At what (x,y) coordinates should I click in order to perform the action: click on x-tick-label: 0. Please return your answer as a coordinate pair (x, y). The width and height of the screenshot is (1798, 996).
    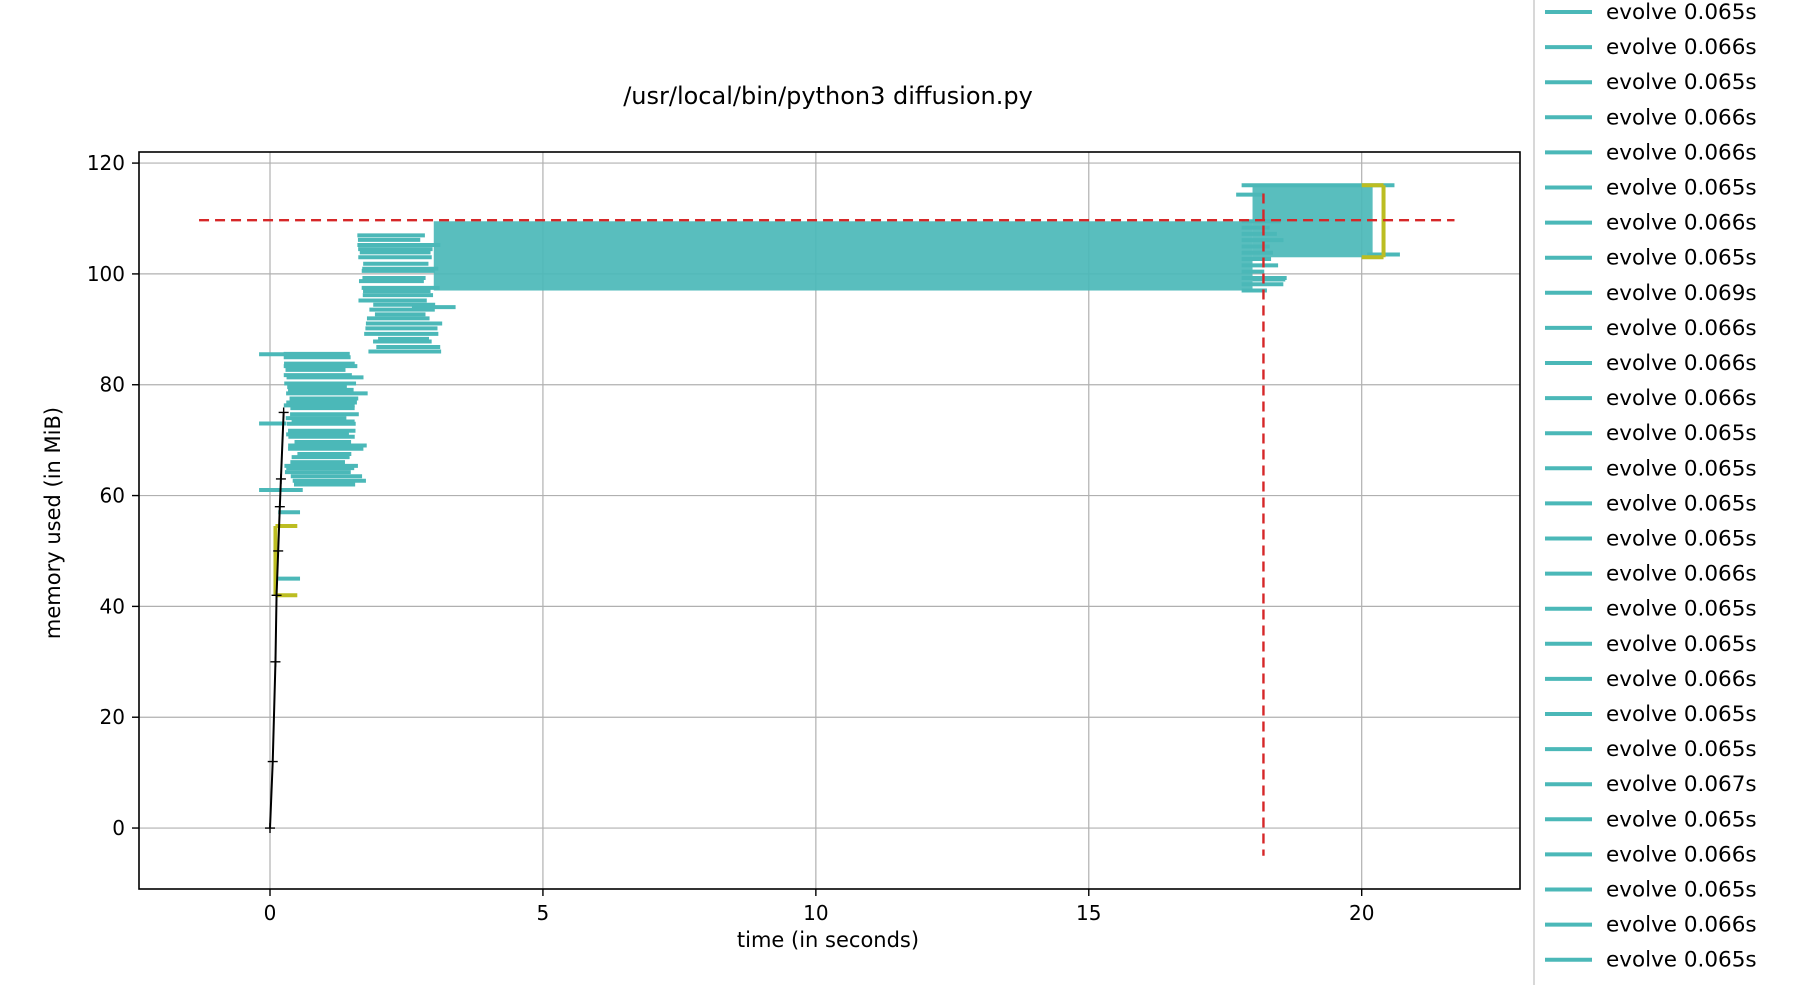
    Looking at the image, I should click on (270, 913).